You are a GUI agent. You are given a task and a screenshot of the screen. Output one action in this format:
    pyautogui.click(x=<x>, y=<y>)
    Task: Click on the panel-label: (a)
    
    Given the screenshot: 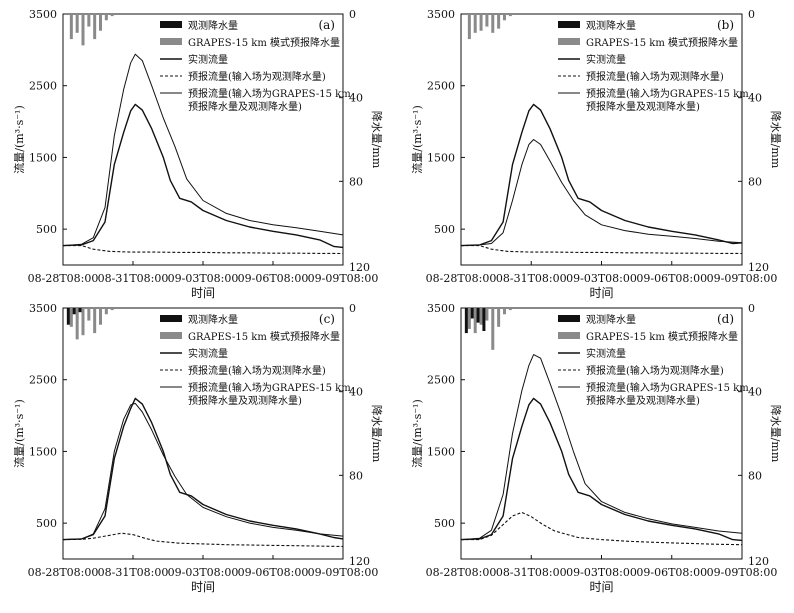 What is the action you would take?
    pyautogui.click(x=326, y=25)
    